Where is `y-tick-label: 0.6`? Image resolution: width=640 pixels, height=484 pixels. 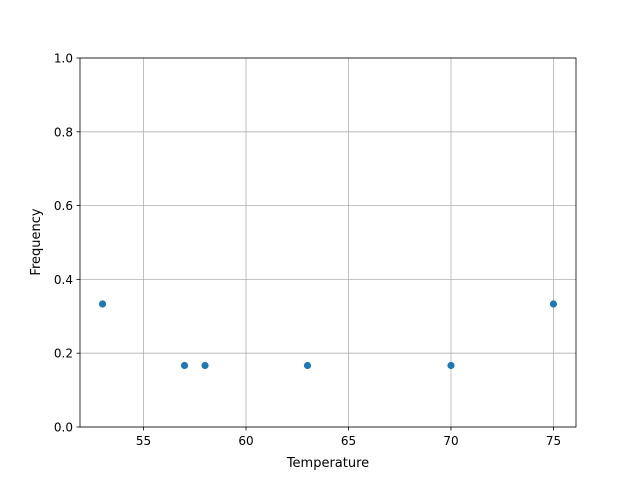
y-tick-label: 0.6 is located at coordinates (63, 206).